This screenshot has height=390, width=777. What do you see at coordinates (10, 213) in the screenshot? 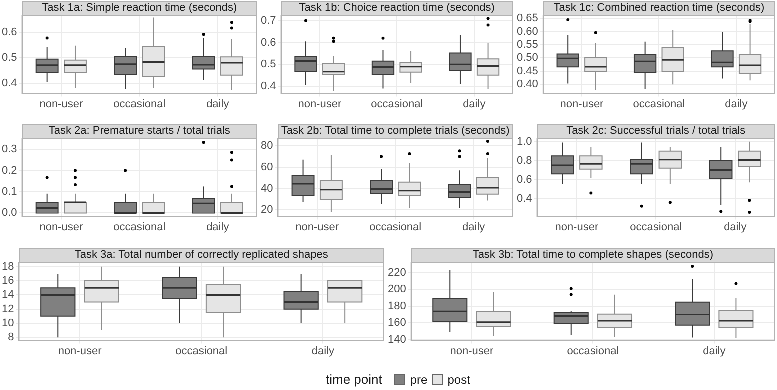
I see `y-tick-label: 0.0` at bounding box center [10, 213].